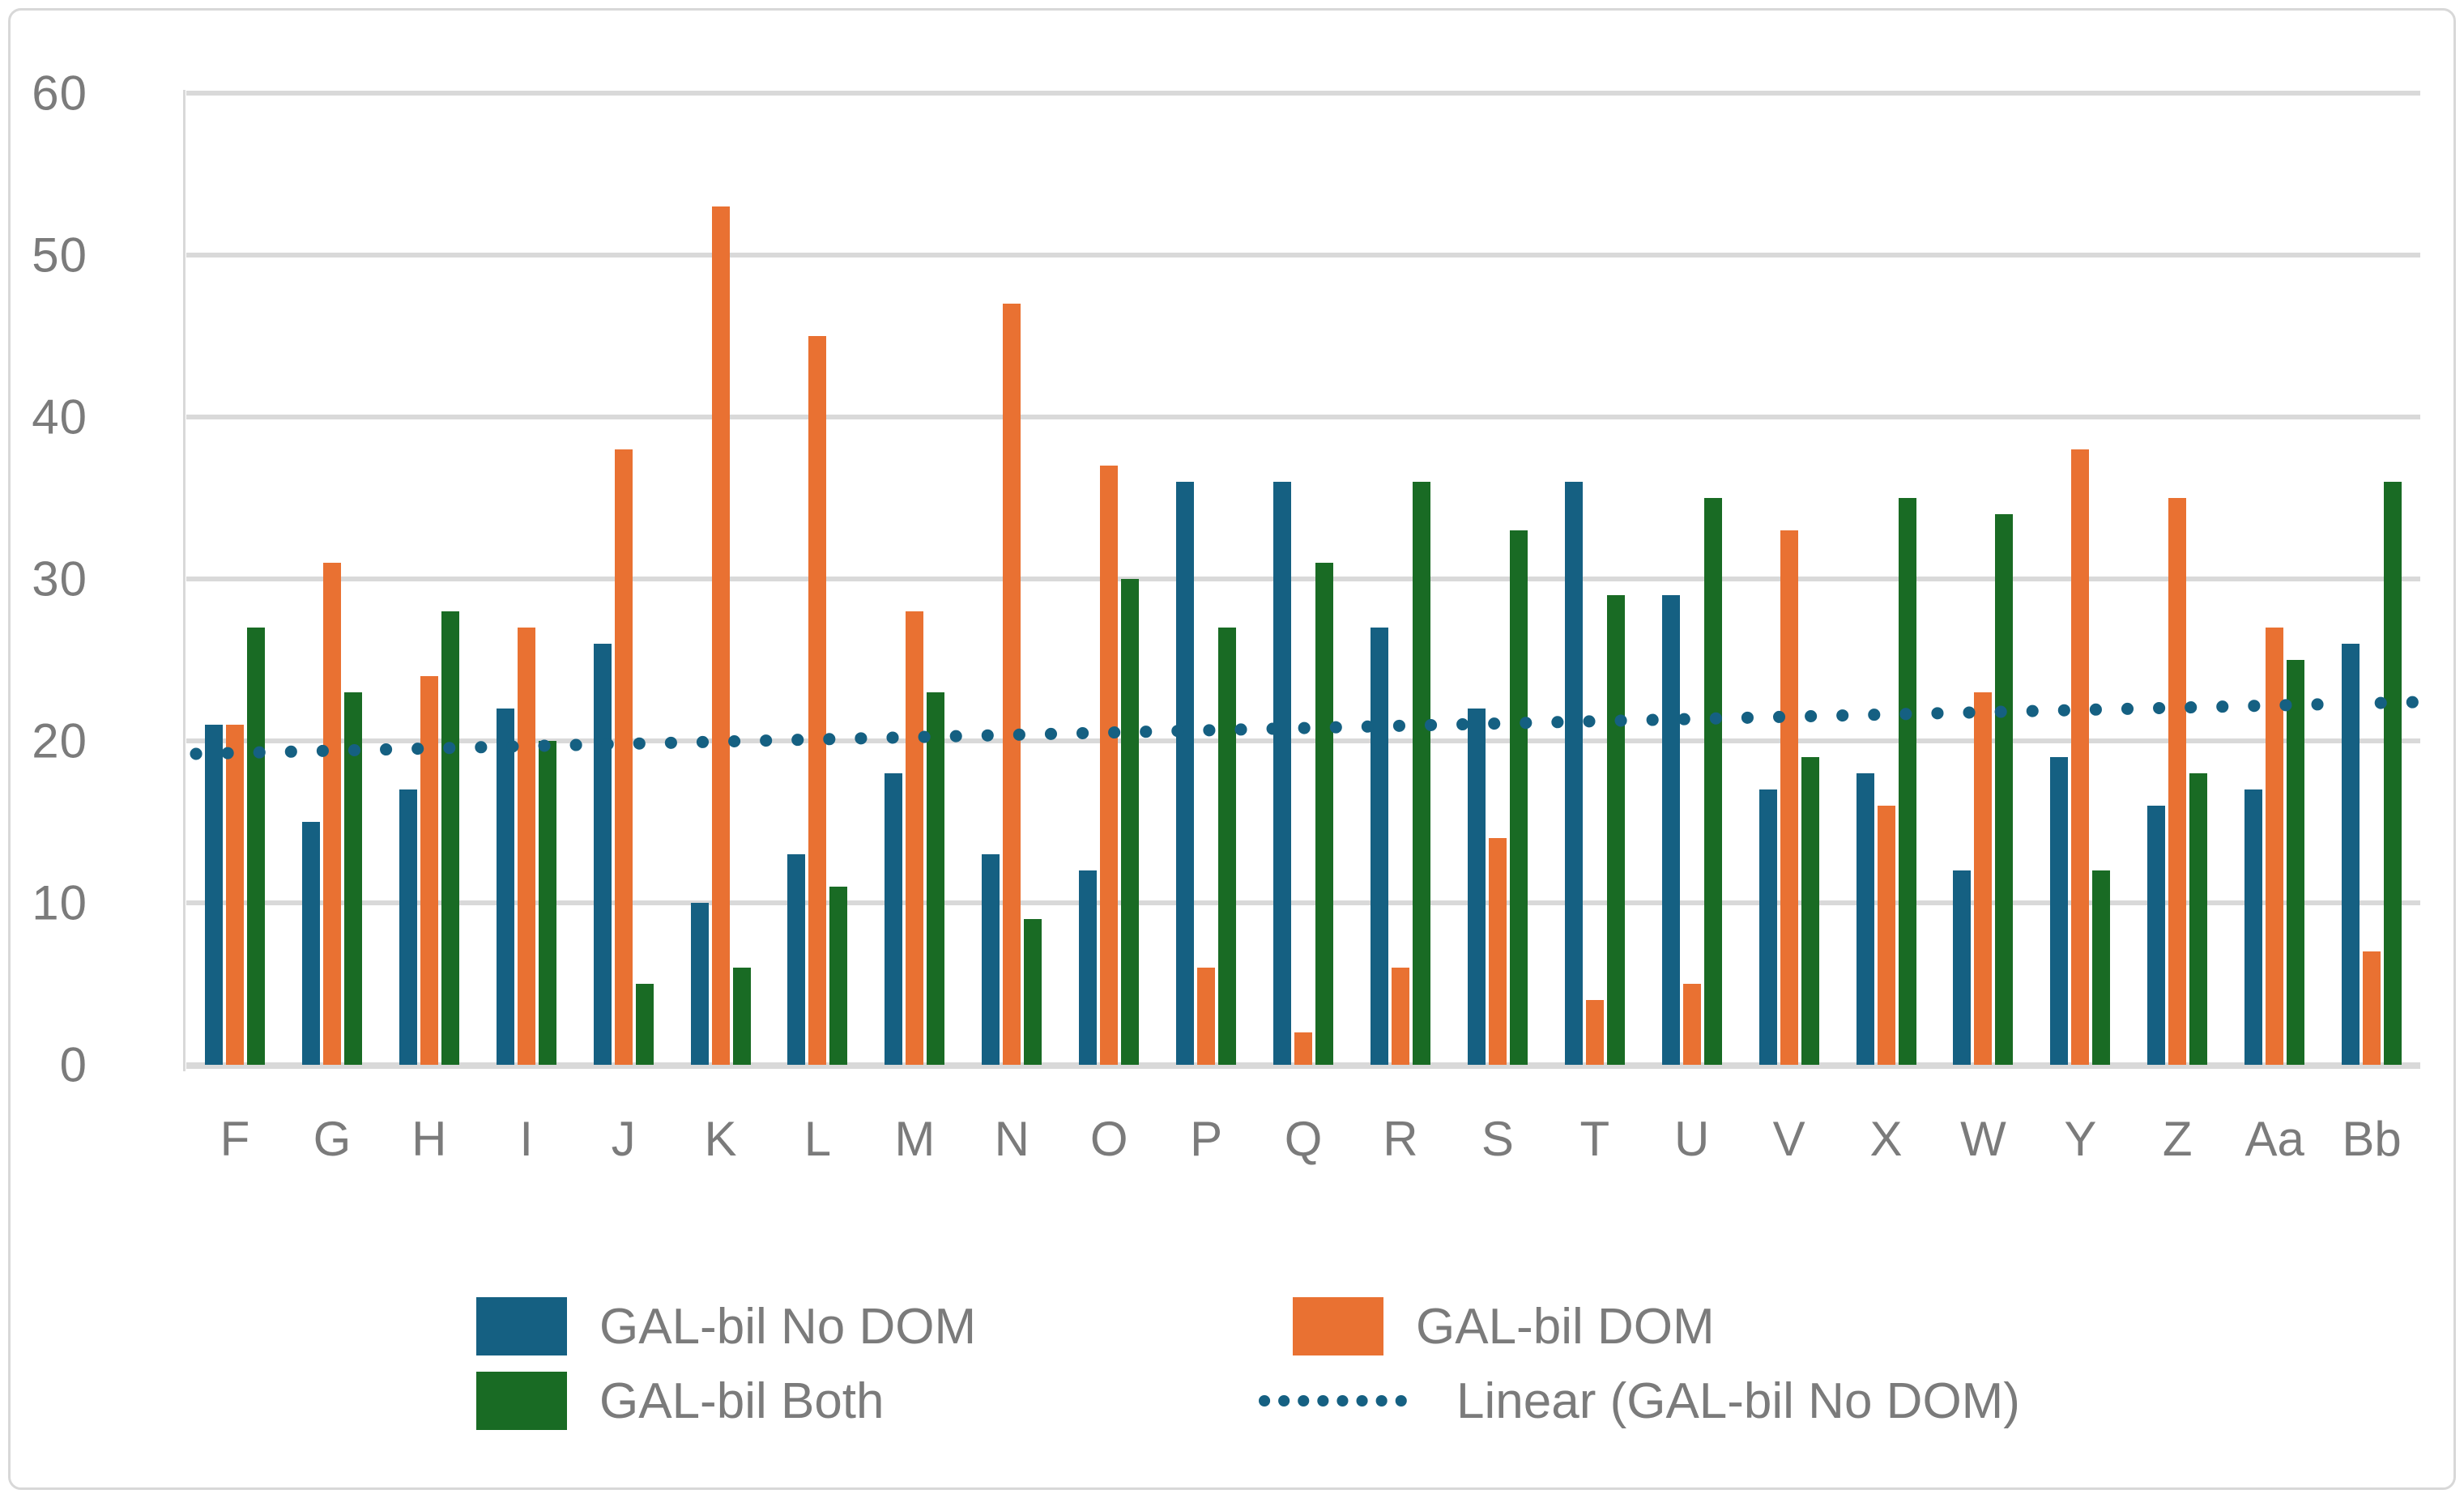  Describe the element at coordinates (73, 1064) in the screenshot. I see `y-tick-label-0: 0` at that location.